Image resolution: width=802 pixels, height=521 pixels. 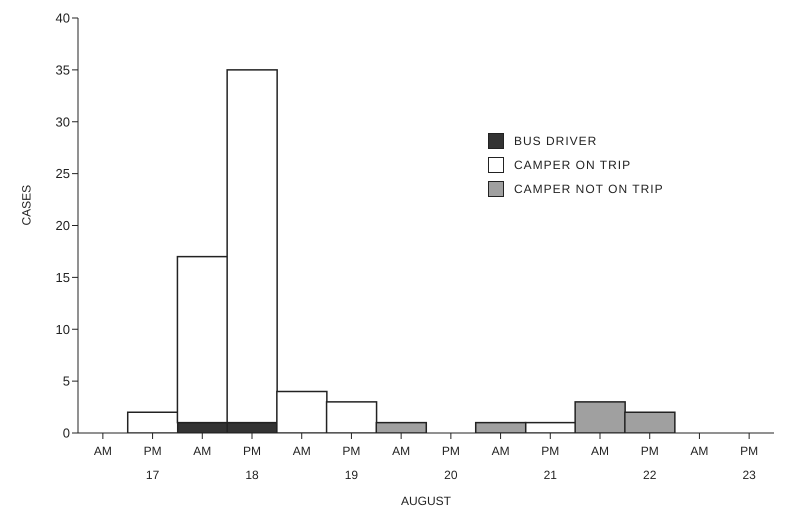 What do you see at coordinates (556, 141) in the screenshot?
I see `legend-label: BUS DRIVER` at bounding box center [556, 141].